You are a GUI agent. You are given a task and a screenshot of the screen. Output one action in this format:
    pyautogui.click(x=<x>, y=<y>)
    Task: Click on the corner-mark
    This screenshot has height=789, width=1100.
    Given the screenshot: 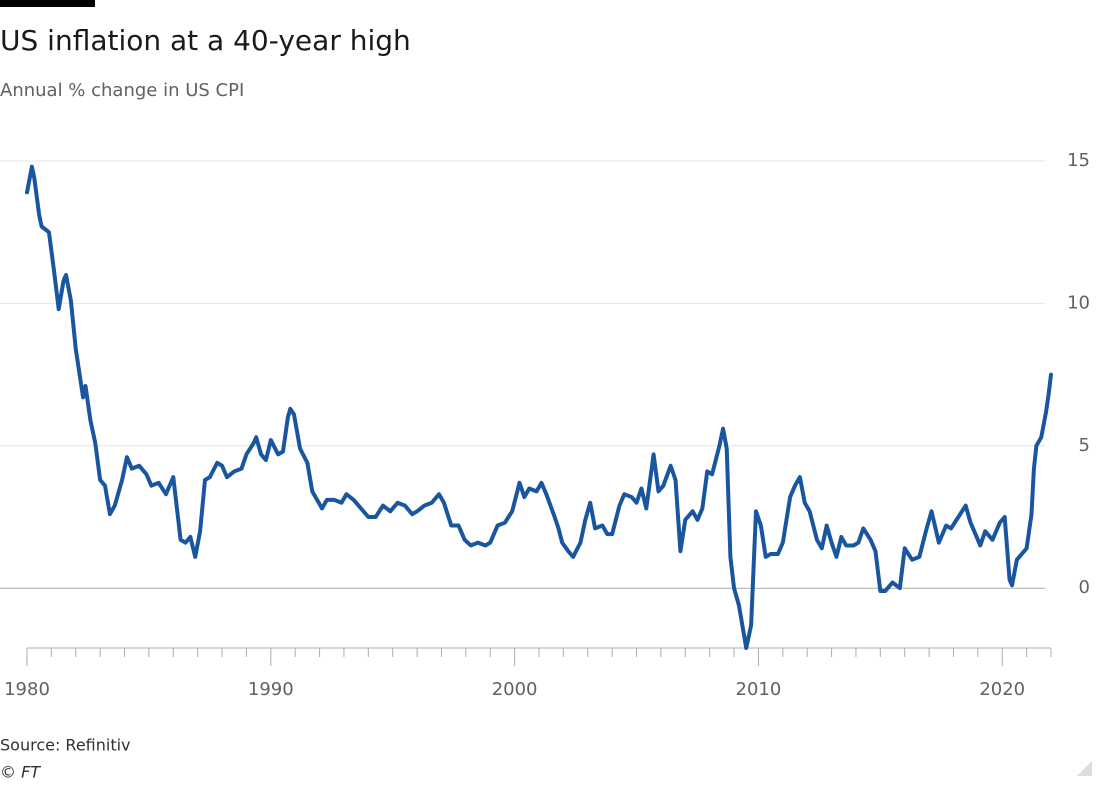 What is the action you would take?
    pyautogui.click(x=1084, y=768)
    